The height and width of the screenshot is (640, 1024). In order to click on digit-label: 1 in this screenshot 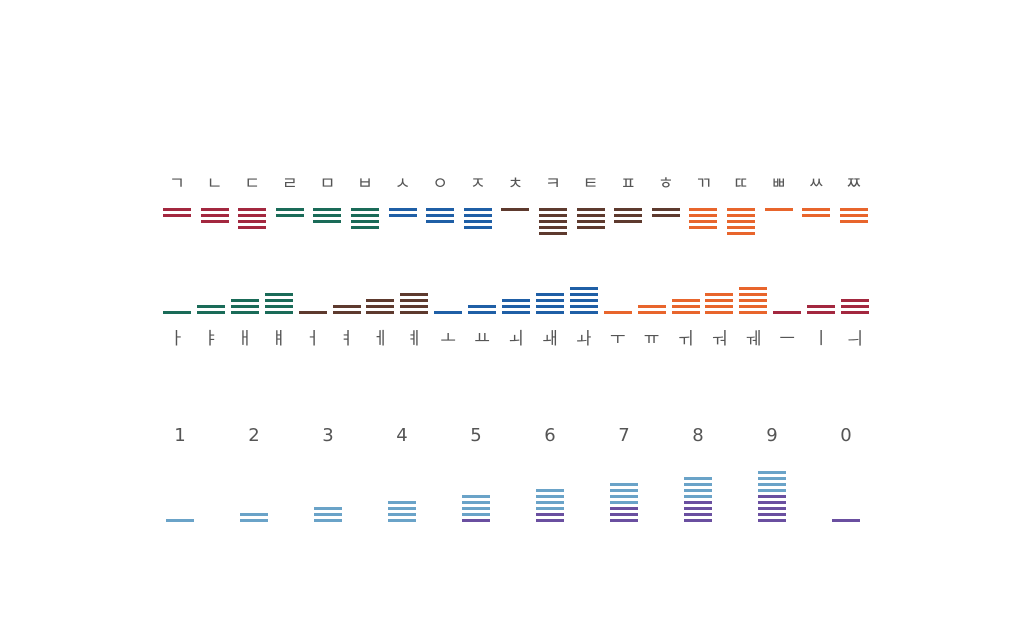, I will do `click(180, 435)`.